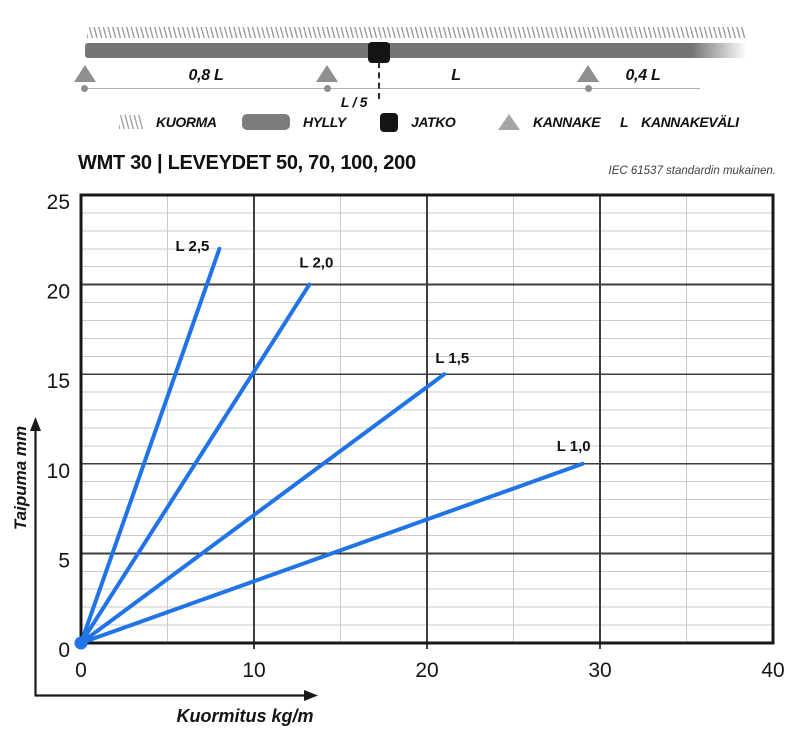  What do you see at coordinates (509, 122) in the screenshot?
I see `support-swatch-icon` at bounding box center [509, 122].